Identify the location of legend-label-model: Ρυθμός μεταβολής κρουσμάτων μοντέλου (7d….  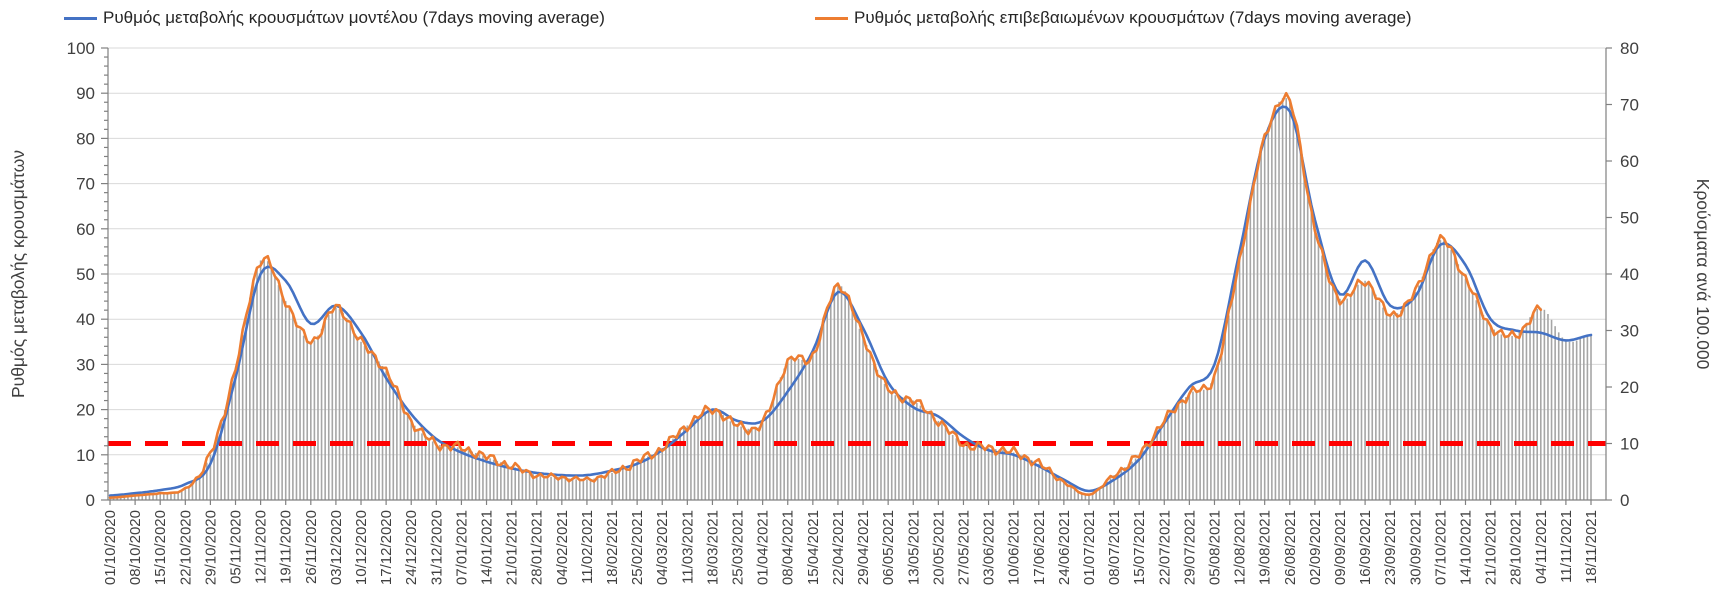
(354, 17).